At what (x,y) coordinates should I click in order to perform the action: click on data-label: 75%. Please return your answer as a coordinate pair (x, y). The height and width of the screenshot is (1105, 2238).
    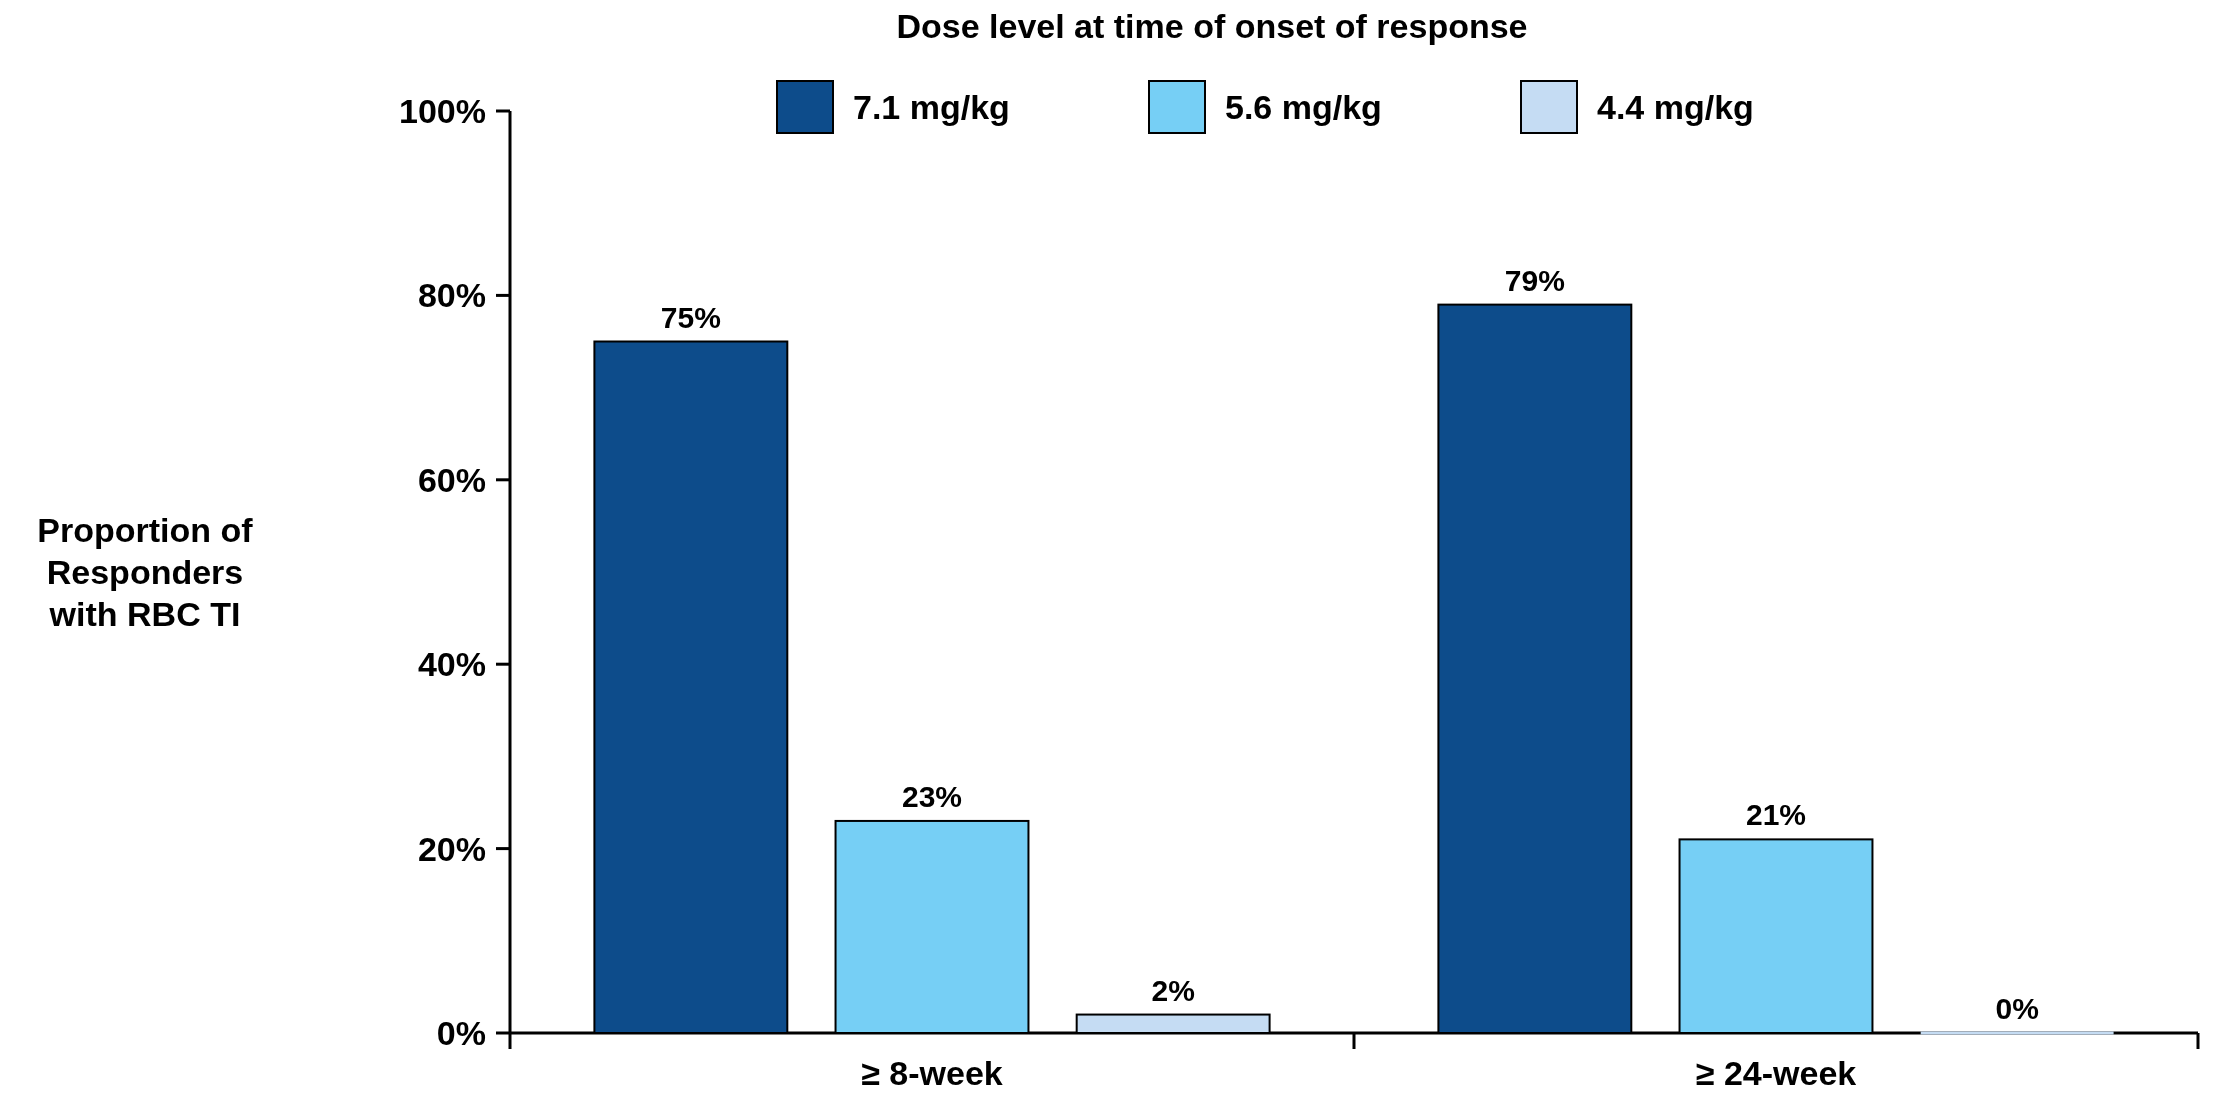
    Looking at the image, I should click on (690, 317).